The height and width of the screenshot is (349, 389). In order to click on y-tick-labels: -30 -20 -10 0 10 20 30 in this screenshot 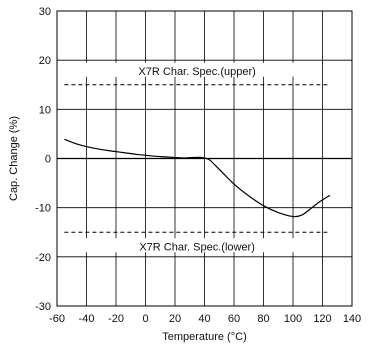, I will do `click(43, 159)`.